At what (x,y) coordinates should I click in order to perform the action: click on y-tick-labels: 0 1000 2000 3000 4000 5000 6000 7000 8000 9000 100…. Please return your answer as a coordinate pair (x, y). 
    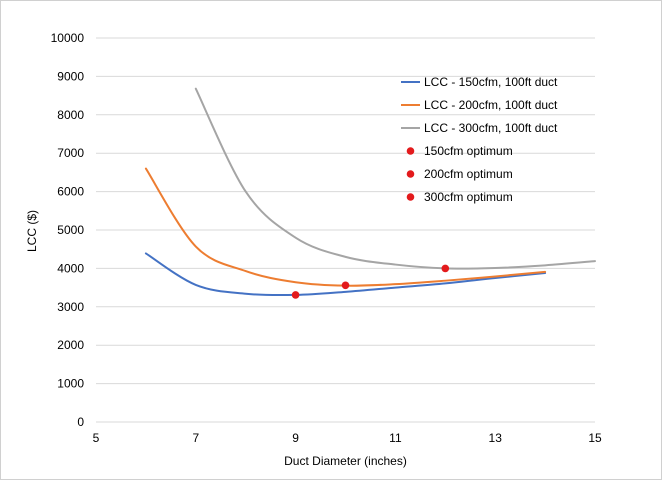
    Looking at the image, I should click on (68, 230).